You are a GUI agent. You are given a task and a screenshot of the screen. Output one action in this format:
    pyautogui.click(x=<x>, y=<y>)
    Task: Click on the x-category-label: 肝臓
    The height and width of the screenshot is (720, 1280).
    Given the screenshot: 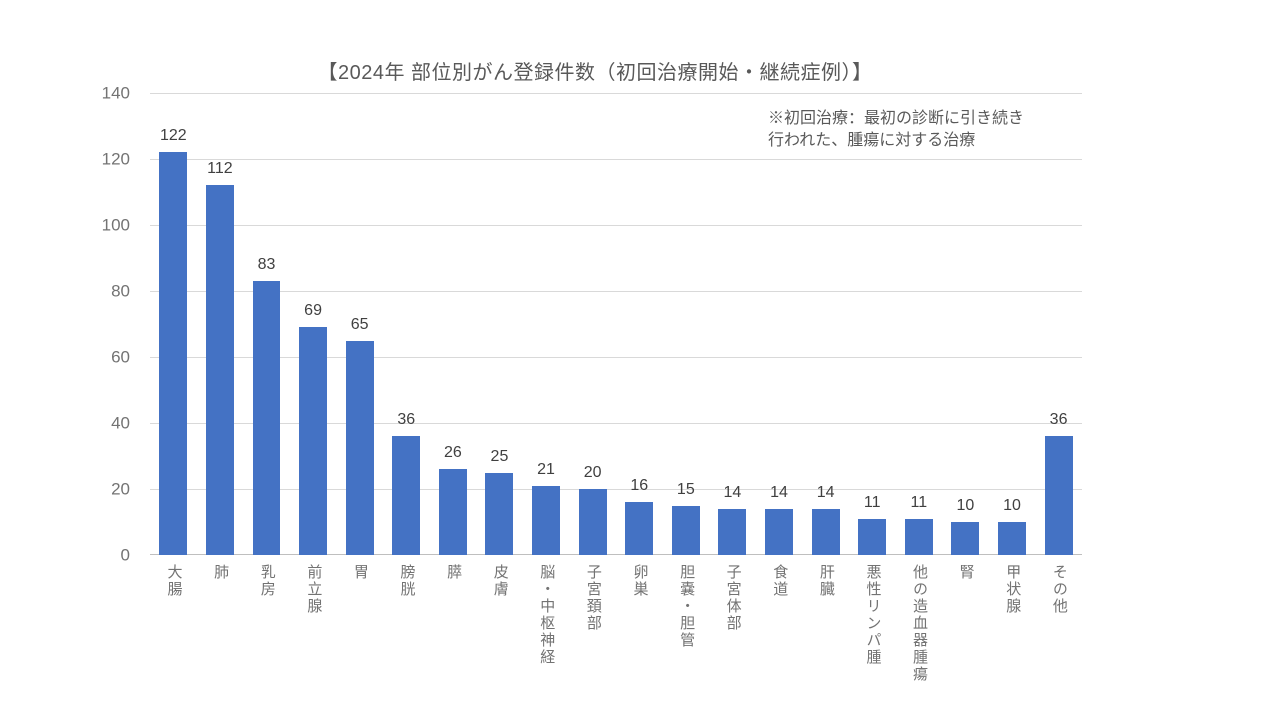 What is the action you would take?
    pyautogui.click(x=826, y=581)
    